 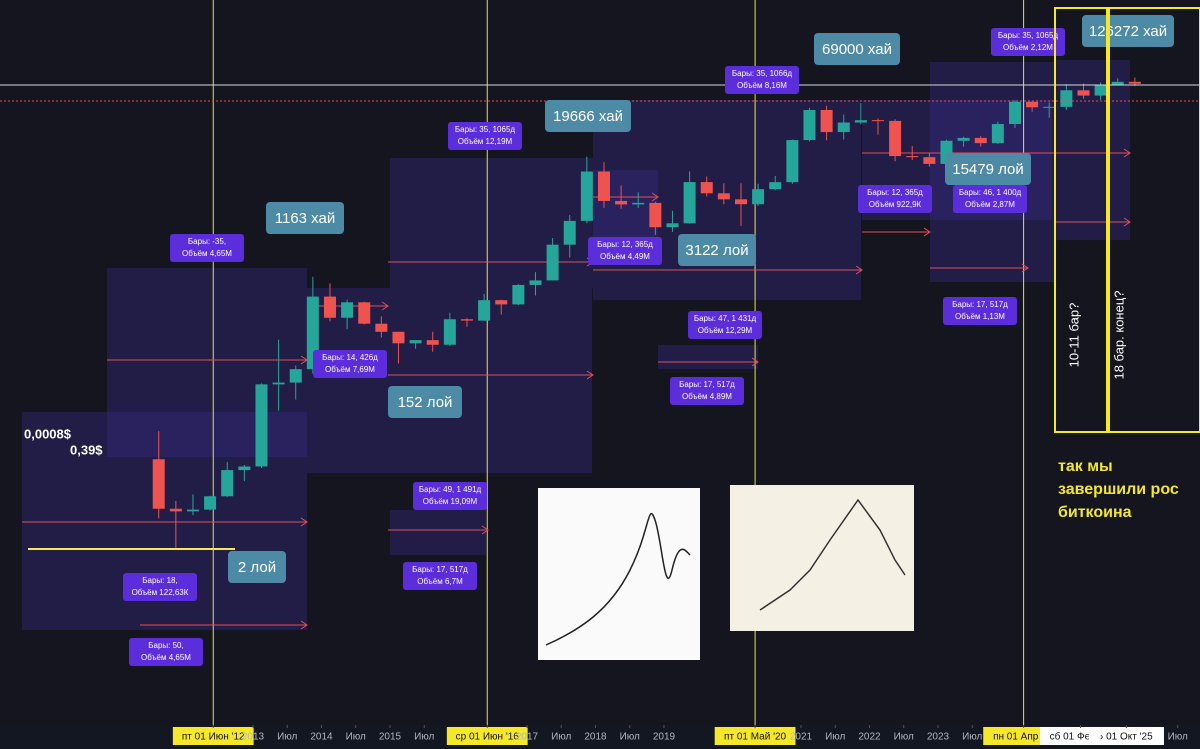 I want to click on x-tick-label: 2017, so click(x=527, y=737).